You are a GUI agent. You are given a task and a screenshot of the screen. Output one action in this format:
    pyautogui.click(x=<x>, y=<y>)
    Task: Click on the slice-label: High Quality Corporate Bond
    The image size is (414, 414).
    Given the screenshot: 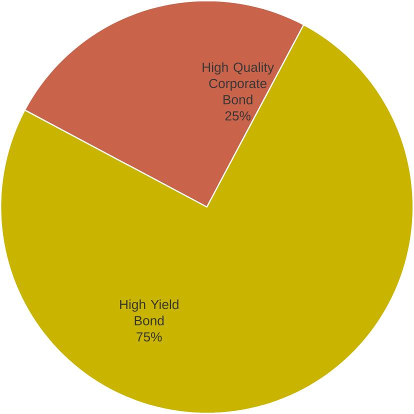 What is the action you would take?
    pyautogui.click(x=238, y=83)
    